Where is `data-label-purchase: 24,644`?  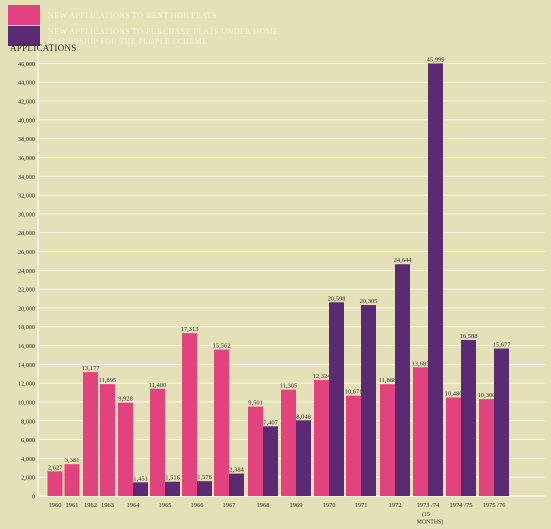
data-label-purchase: 24,644 is located at coordinates (403, 260).